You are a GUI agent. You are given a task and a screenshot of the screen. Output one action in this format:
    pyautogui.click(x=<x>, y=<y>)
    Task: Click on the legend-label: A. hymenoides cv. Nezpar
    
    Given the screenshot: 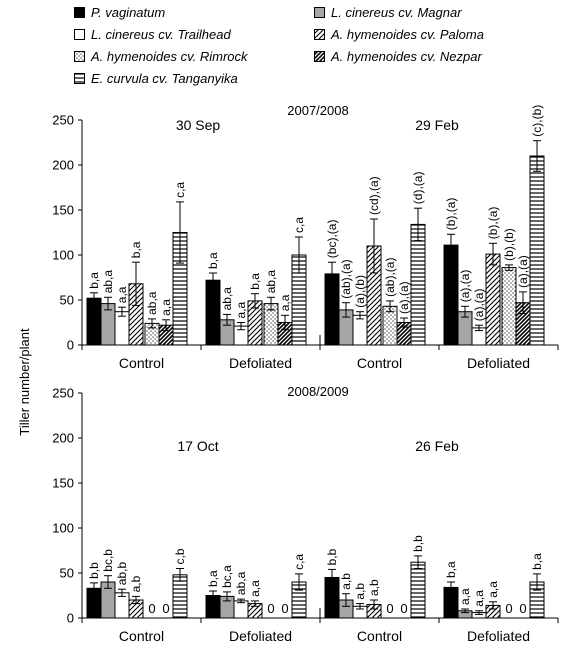 What is the action you would take?
    pyautogui.click(x=406, y=56)
    